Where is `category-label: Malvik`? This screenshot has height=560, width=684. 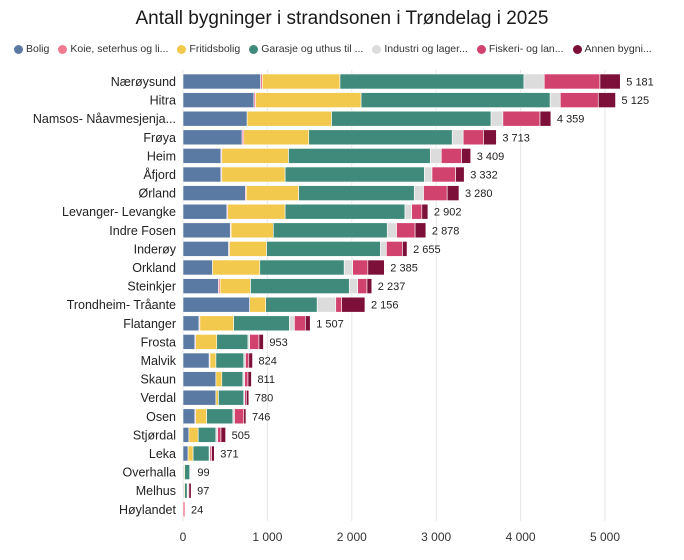 category-label: Malvik is located at coordinates (159, 361).